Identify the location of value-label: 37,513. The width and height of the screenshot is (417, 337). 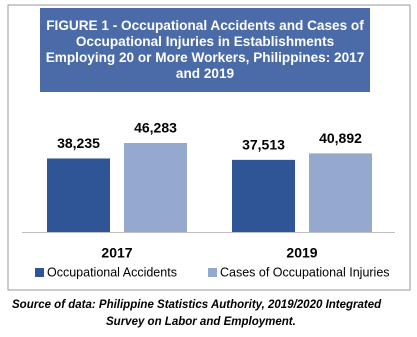
(263, 145).